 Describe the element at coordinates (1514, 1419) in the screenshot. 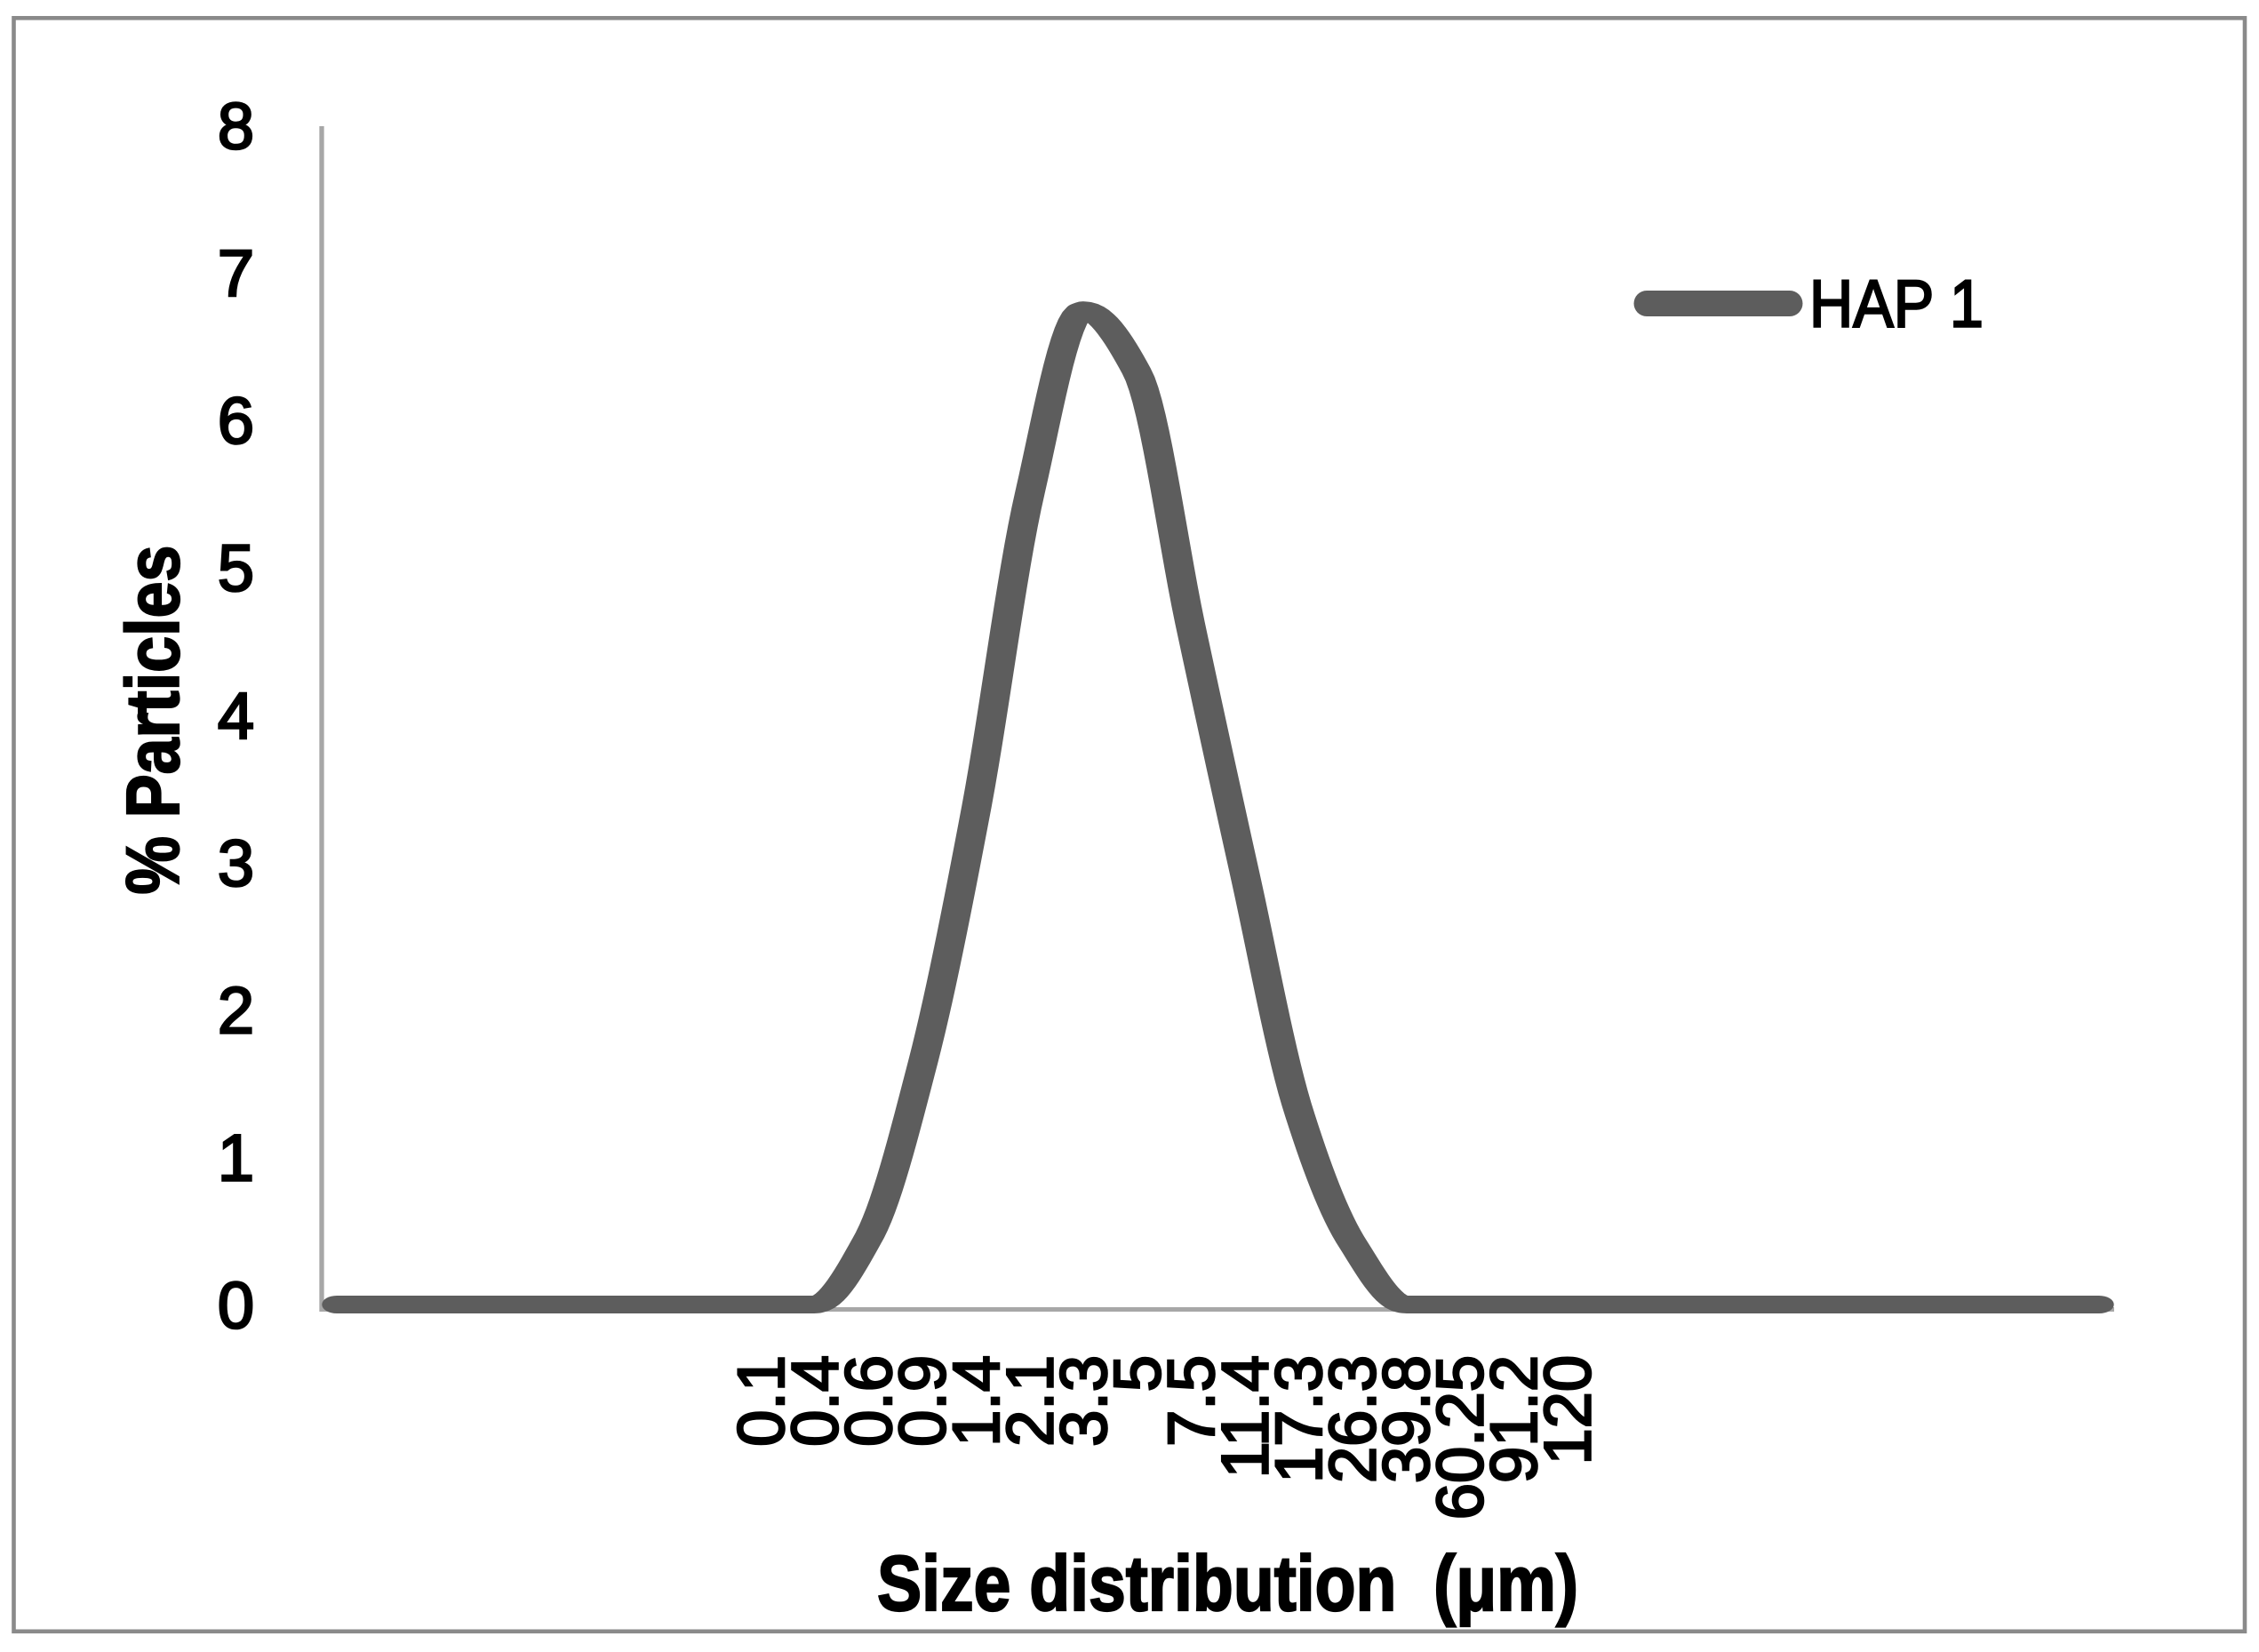

I see `svg-text: 91.2` at that location.